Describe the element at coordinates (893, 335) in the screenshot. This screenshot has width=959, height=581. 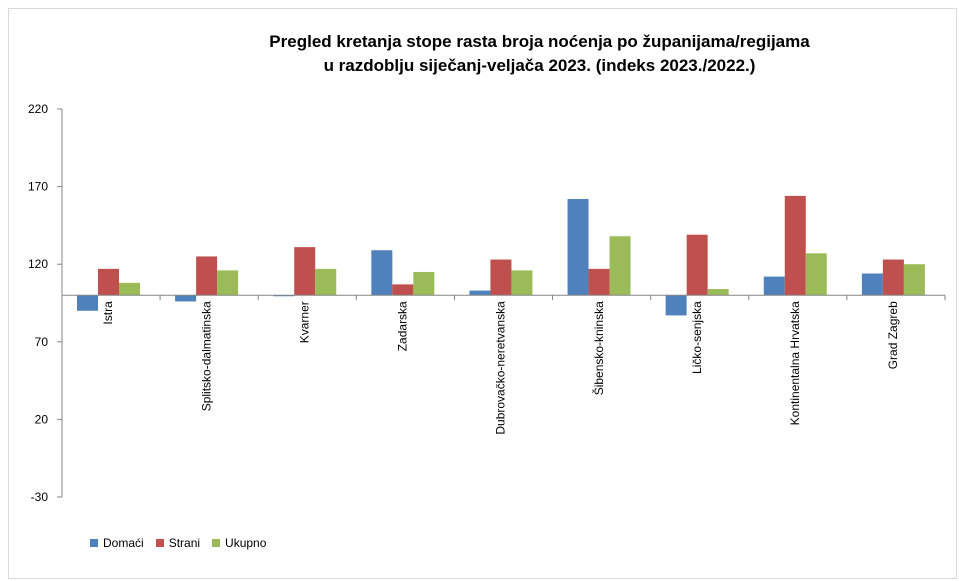
I see `category-label: Grad Zagreb` at that location.